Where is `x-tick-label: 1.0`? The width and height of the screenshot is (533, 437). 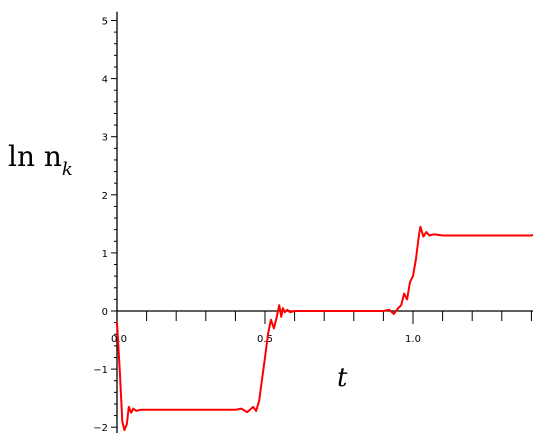
x-tick-label: 1.0 is located at coordinates (413, 339).